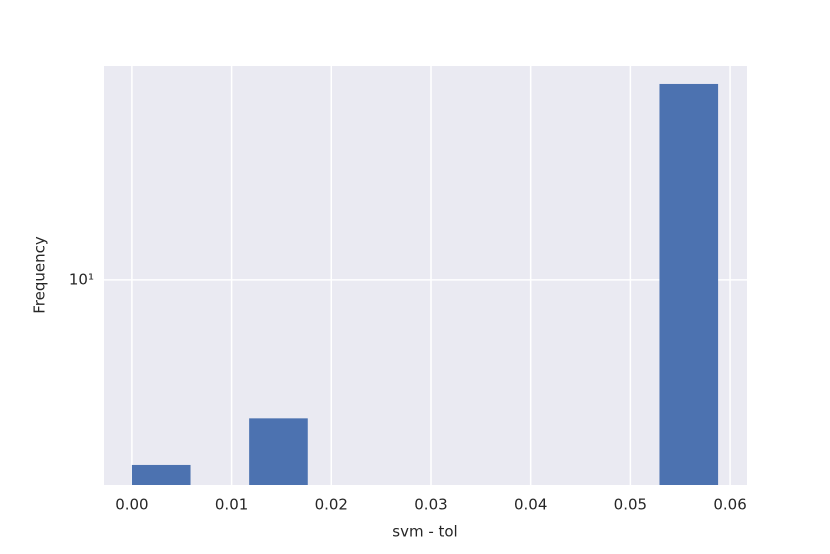  What do you see at coordinates (630, 505) in the screenshot?
I see `x-tick-label: 0.05` at bounding box center [630, 505].